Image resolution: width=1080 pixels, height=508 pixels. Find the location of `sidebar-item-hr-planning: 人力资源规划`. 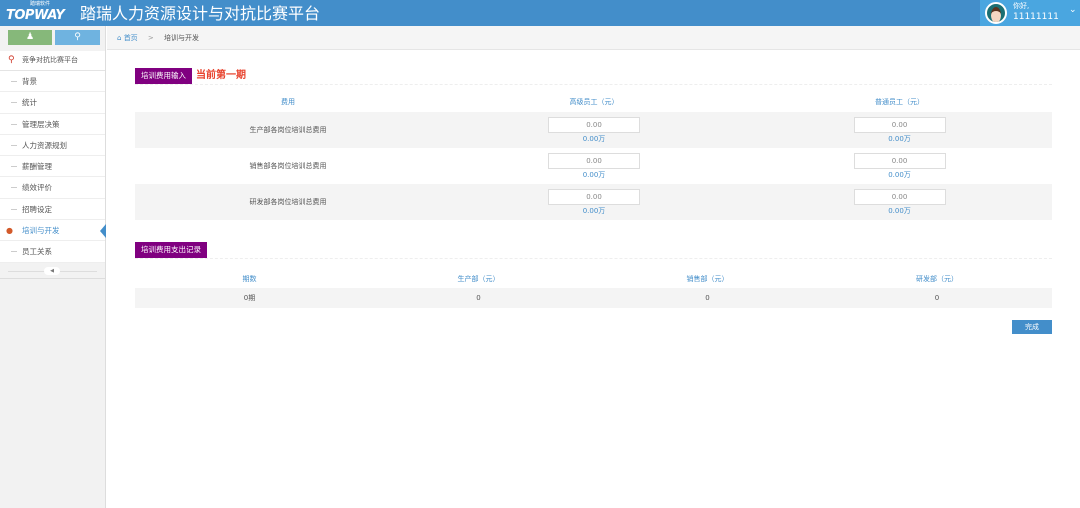

sidebar-item-hr-planning: 人力资源规划 is located at coordinates (52, 146).